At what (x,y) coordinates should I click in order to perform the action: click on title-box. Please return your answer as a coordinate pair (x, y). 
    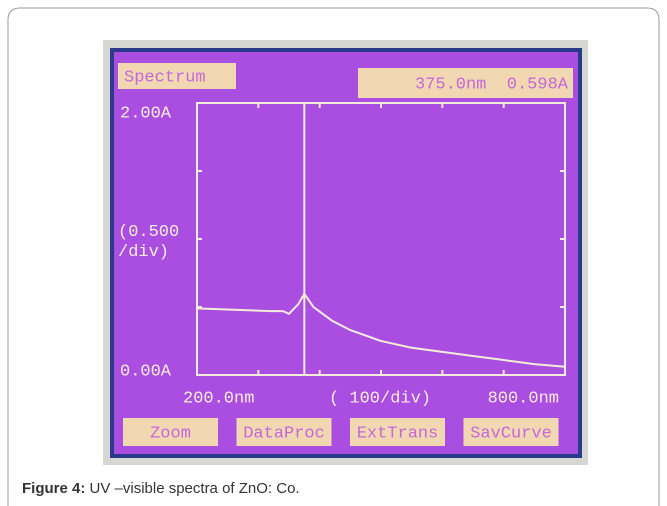
    Looking at the image, I should click on (177, 76).